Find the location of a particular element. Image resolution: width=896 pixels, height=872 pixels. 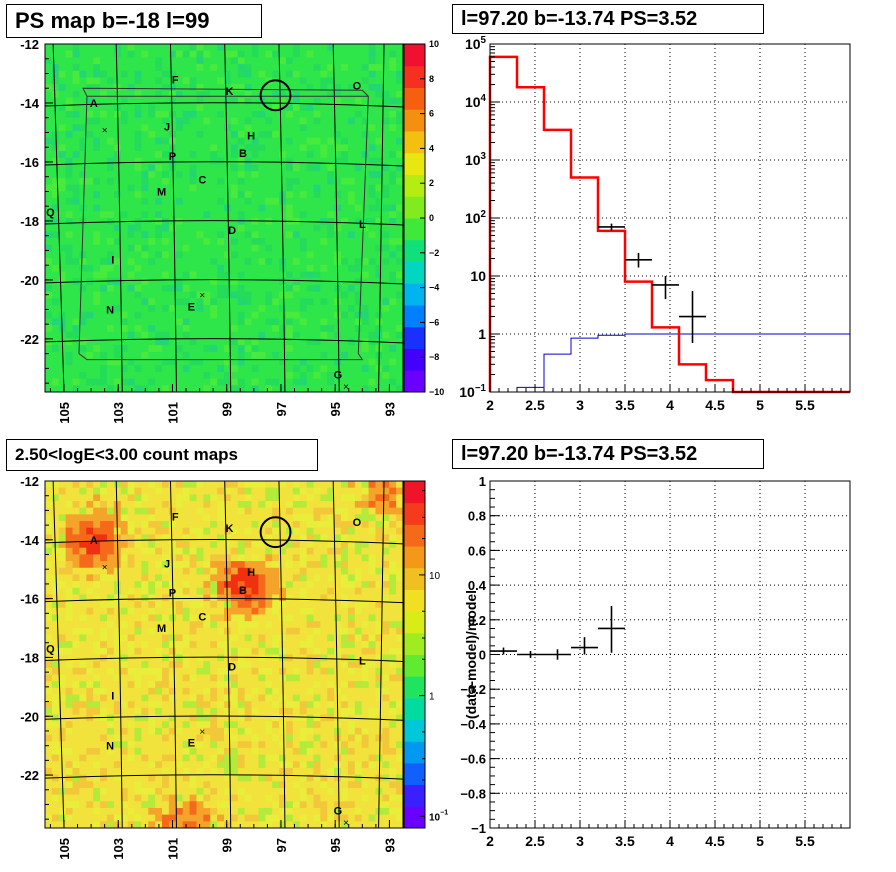

colorbar-cell is located at coordinates (414, 359).